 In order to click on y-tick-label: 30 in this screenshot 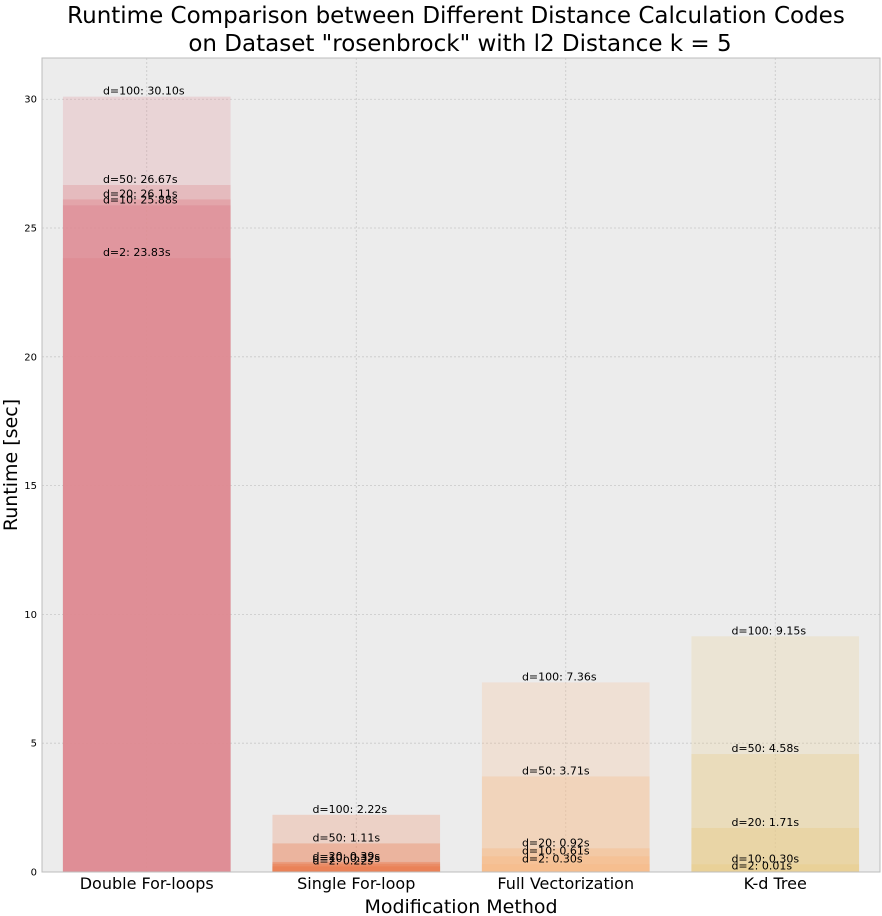, I will do `click(30, 100)`.